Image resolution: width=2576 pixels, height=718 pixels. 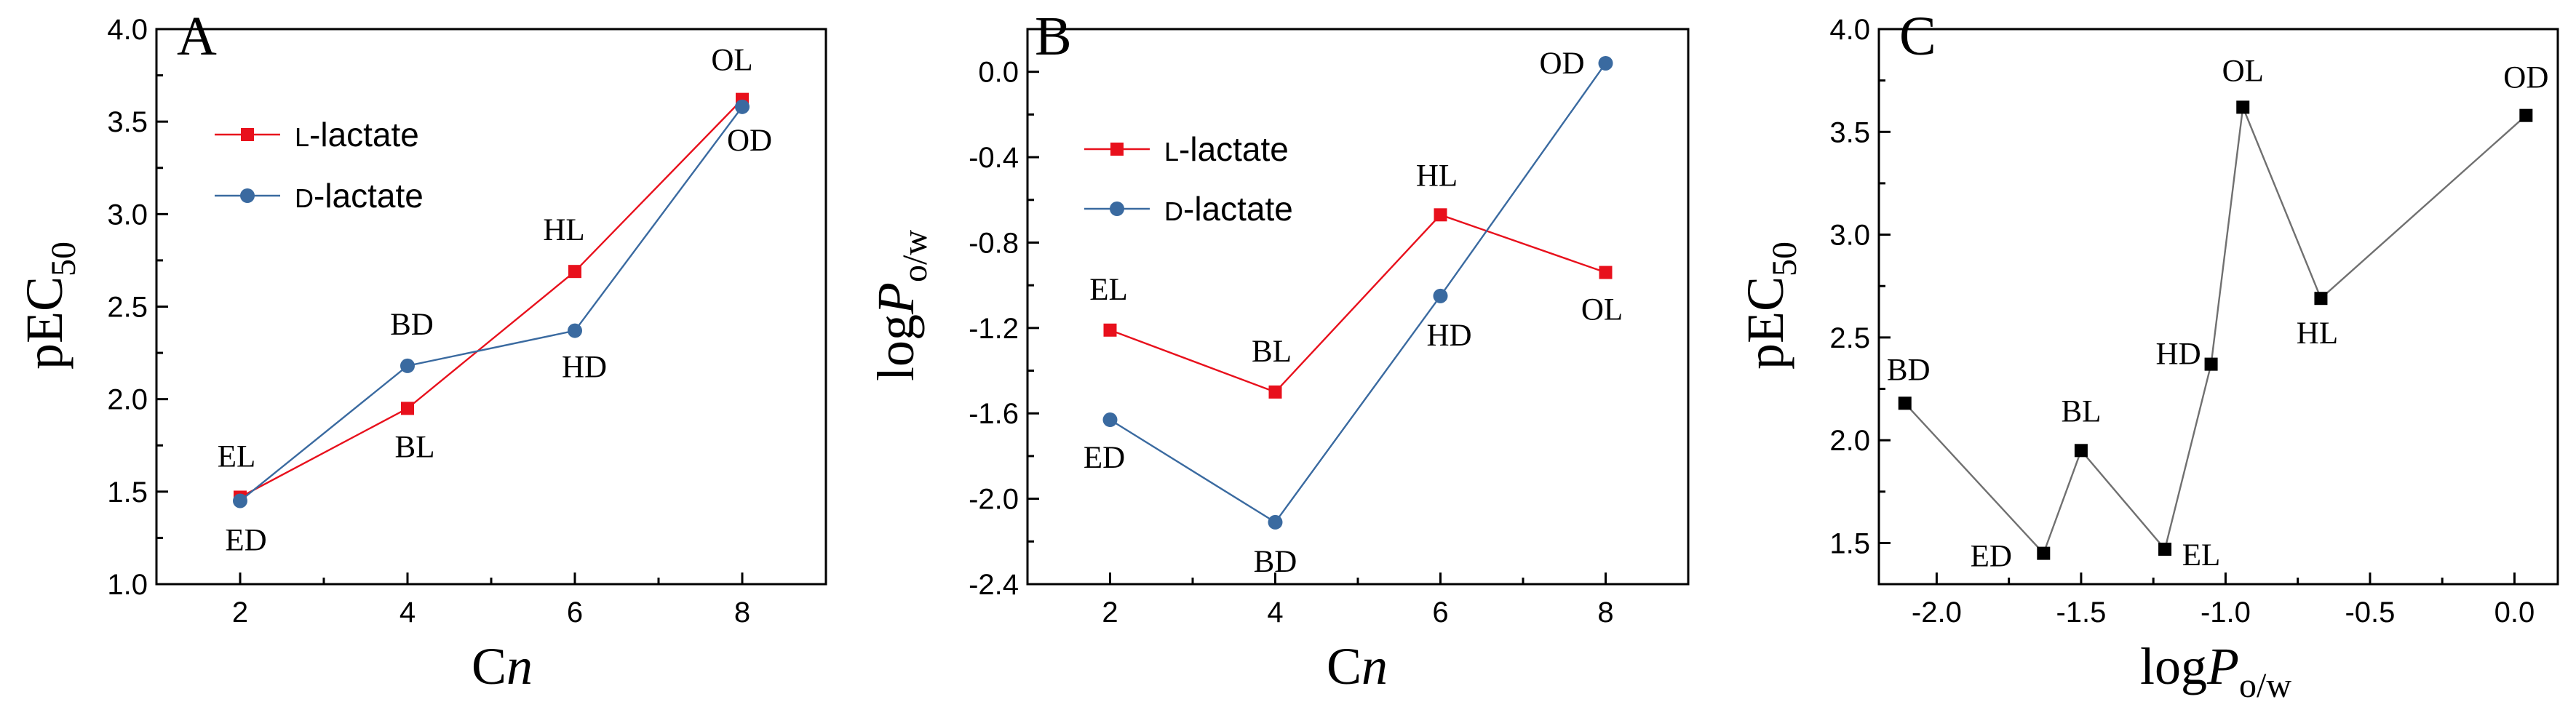 What do you see at coordinates (731, 61) in the screenshot?
I see `point-label: OL` at bounding box center [731, 61].